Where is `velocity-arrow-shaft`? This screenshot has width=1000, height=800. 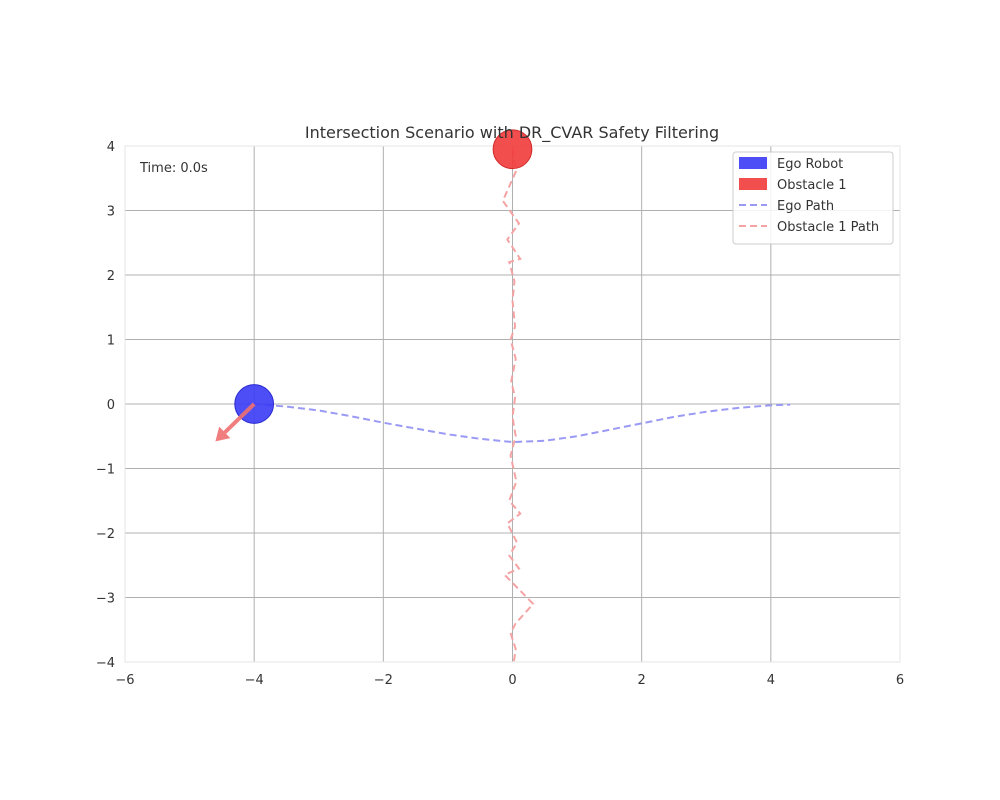 velocity-arrow-shaft is located at coordinates (239, 418).